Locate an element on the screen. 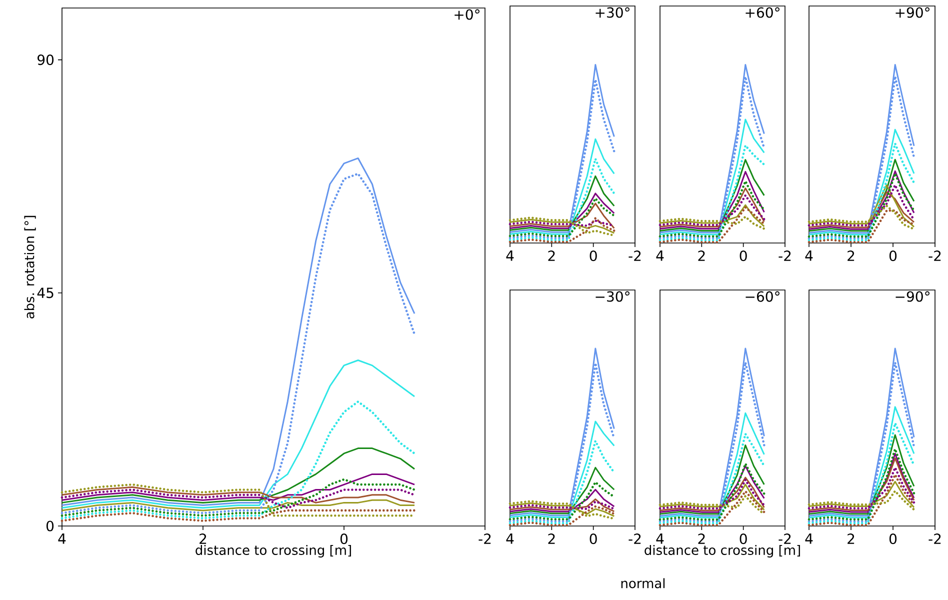 The width and height of the screenshot is (948, 600). chart-title: −60° is located at coordinates (763, 296).